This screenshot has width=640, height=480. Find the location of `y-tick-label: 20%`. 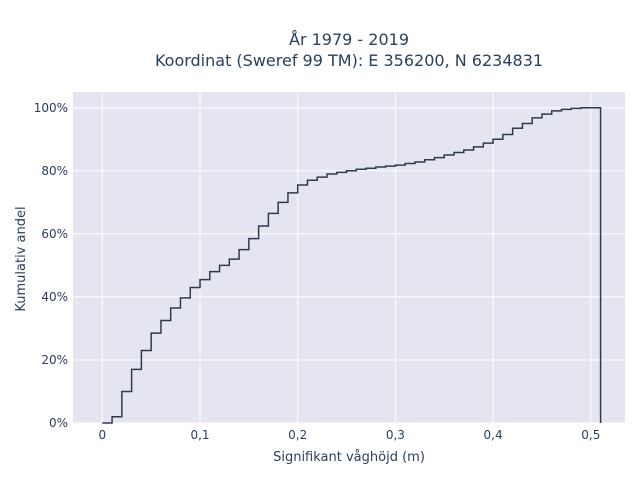

y-tick-label: 20% is located at coordinates (54, 360).